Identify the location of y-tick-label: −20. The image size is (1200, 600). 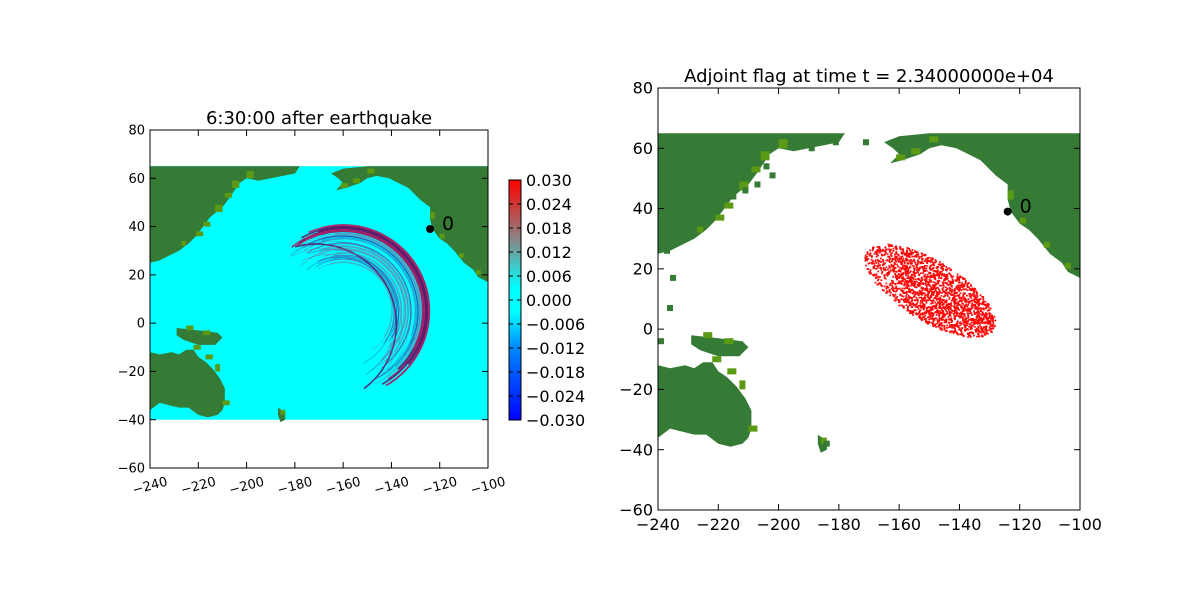
(636, 389).